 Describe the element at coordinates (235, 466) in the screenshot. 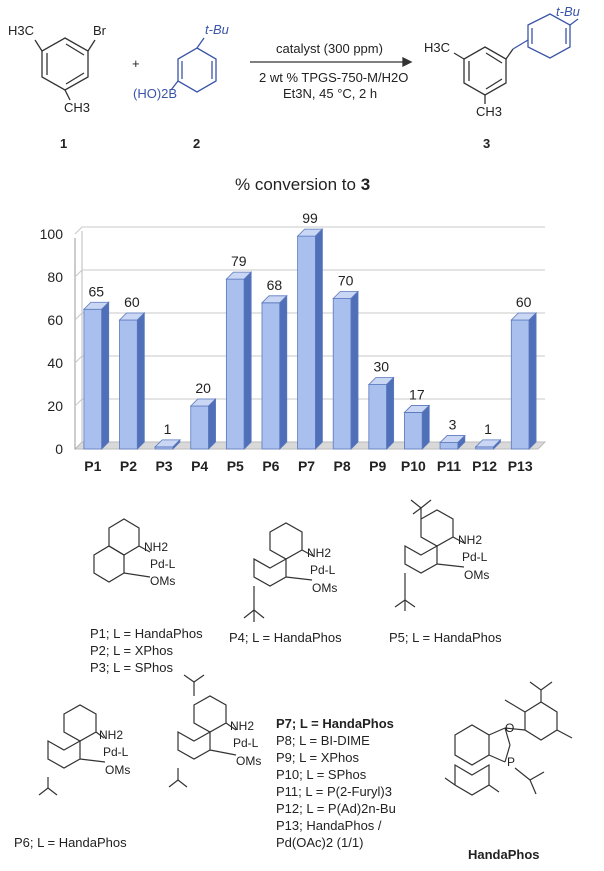

I see `x-tick-label-P5: P5` at that location.